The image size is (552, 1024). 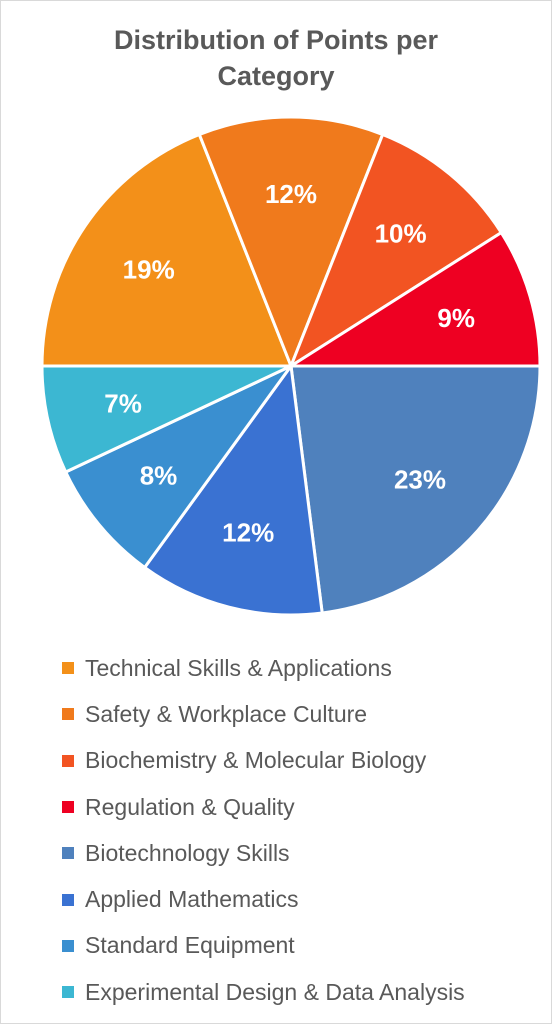 I want to click on pie-slice-label-2: 12%, so click(x=291, y=194).